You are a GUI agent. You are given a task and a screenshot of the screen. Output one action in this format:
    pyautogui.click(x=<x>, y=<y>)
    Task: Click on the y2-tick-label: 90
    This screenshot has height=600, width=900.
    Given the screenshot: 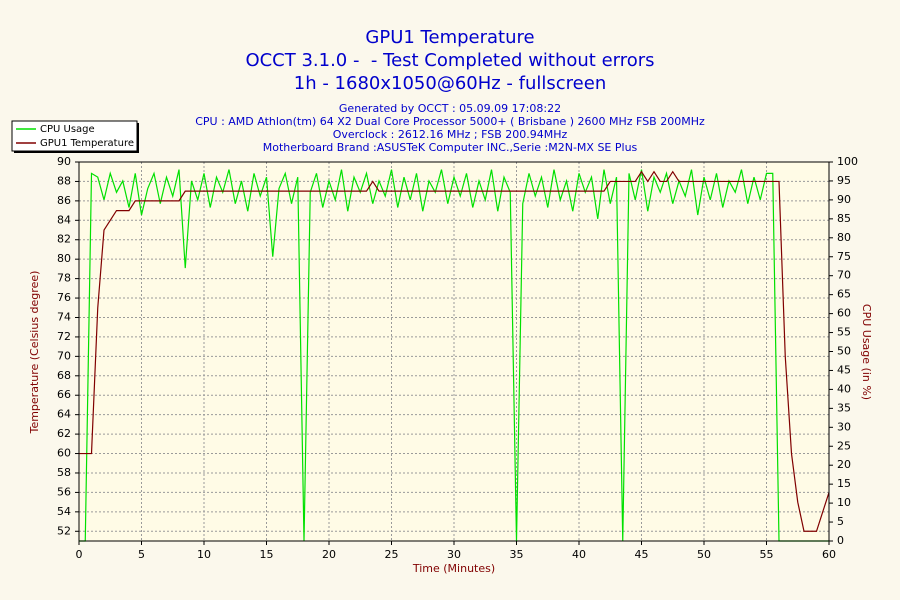 What is the action you would take?
    pyautogui.click(x=844, y=199)
    